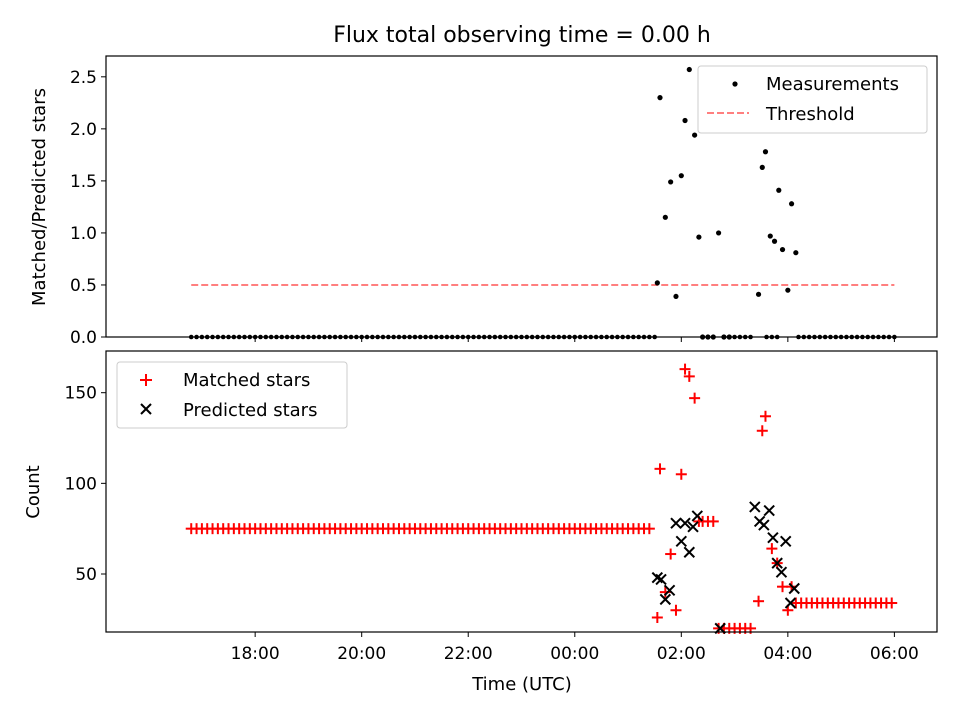  Describe the element at coordinates (81, 484) in the screenshot. I see `bottom-ytick-label: 100` at that location.